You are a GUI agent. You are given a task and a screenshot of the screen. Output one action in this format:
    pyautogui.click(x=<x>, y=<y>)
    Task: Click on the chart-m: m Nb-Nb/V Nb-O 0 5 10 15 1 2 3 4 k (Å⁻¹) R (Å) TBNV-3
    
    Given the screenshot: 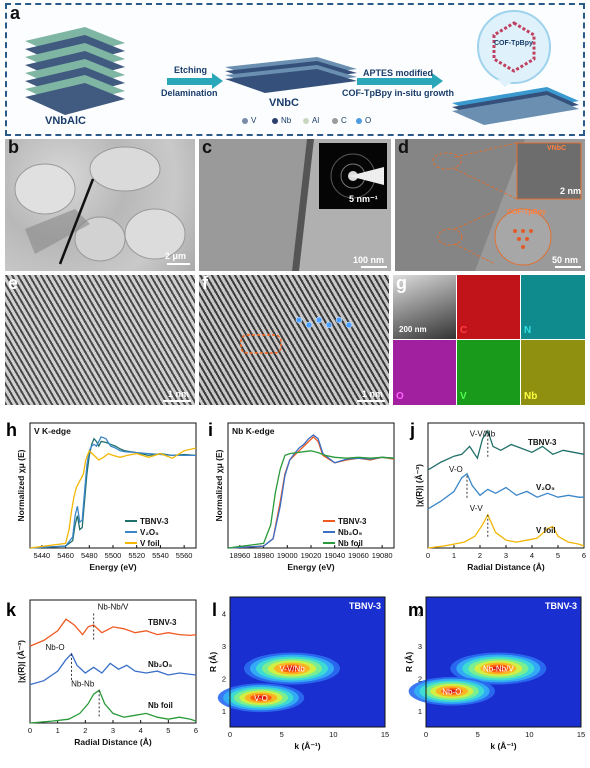 What is the action you would take?
    pyautogui.click(x=494, y=673)
    